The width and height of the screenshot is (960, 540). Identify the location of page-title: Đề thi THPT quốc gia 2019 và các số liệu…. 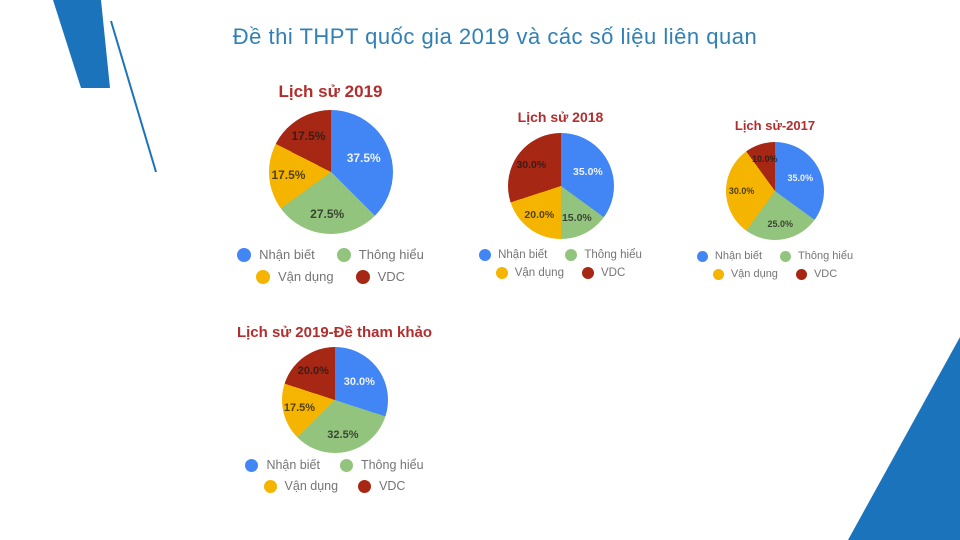
(495, 36).